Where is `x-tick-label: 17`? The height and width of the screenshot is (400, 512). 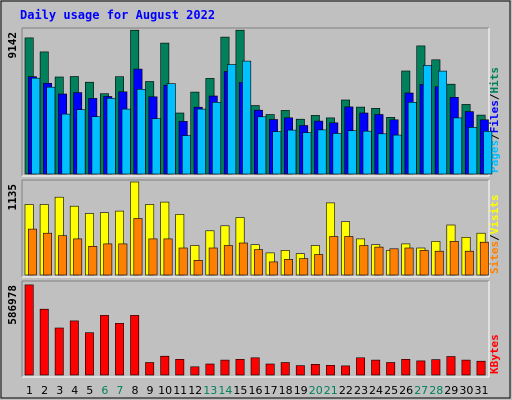
x-tick-label: 17 is located at coordinates (271, 390).